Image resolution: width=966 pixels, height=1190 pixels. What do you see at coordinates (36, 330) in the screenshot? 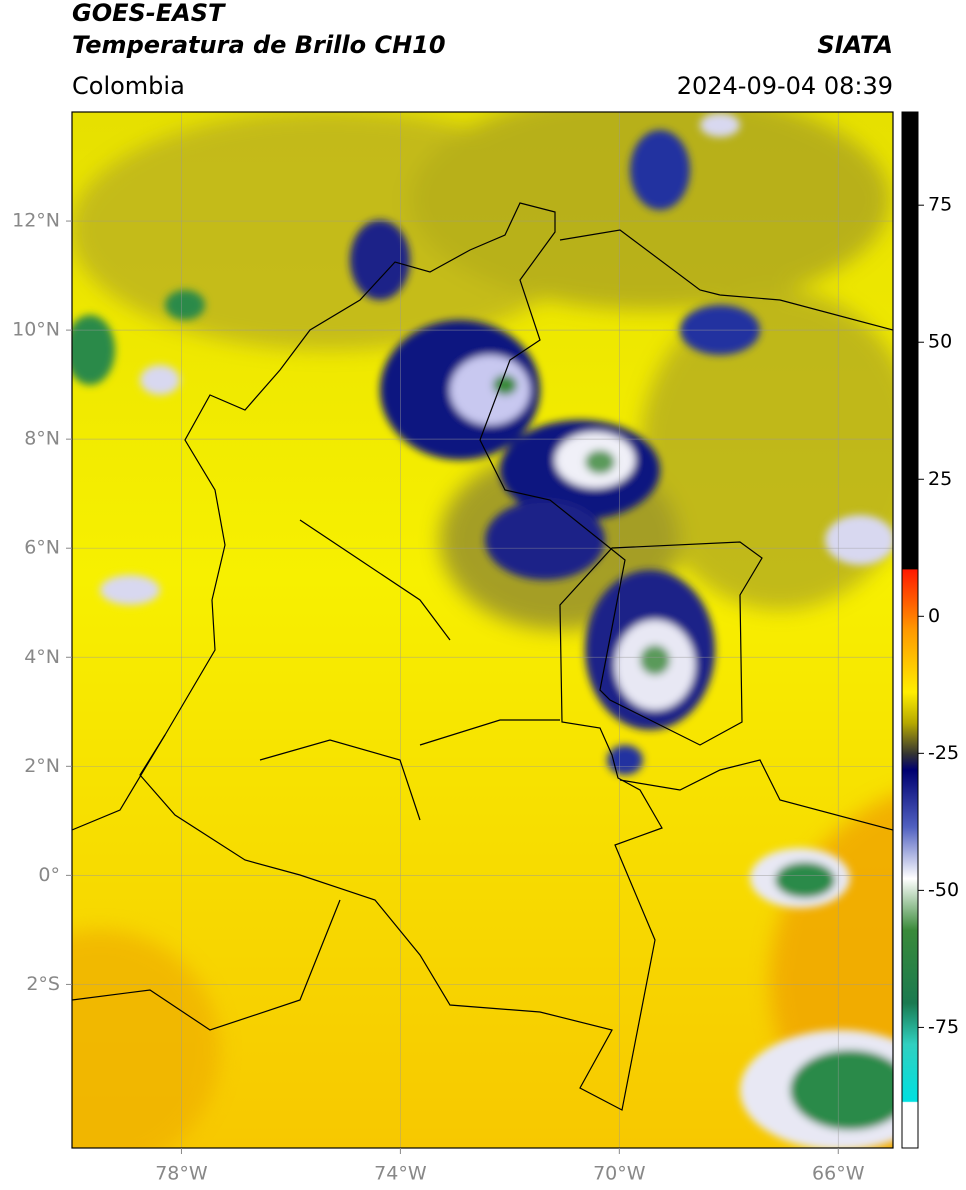
I see `lat-tick-label: 10°N` at bounding box center [36, 330].